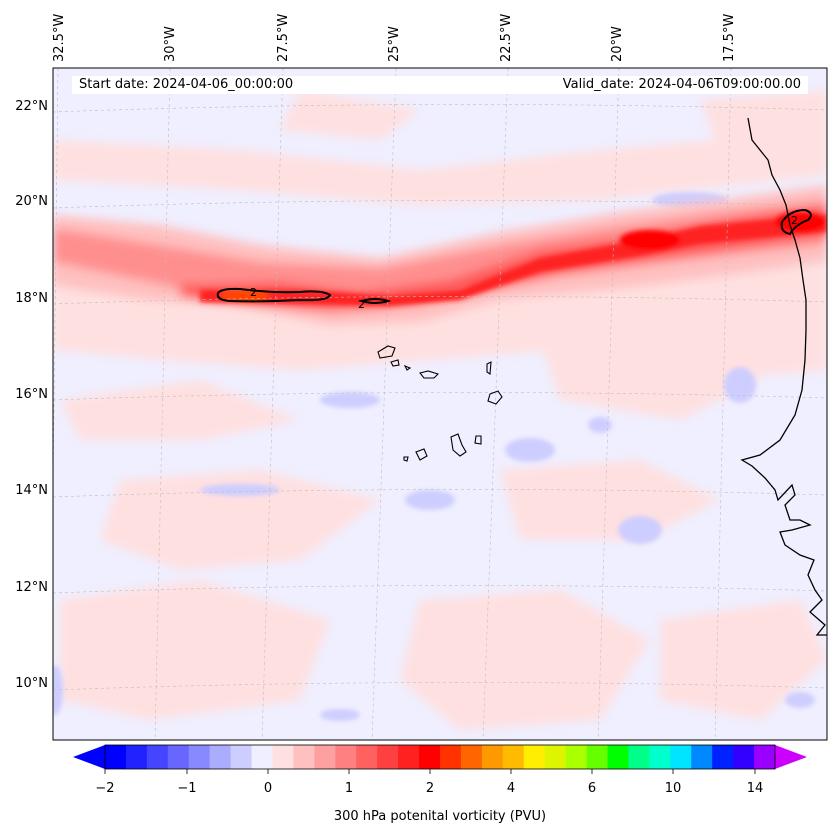 The image size is (837, 836). I want to click on cb-tick-label: 6, so click(592, 788).